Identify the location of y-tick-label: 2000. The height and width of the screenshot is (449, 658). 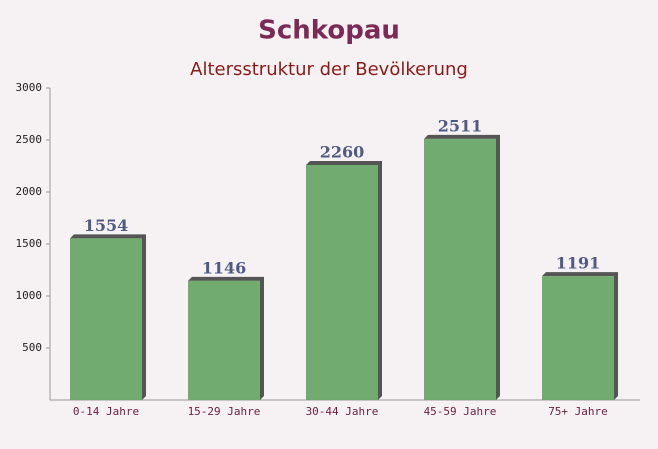
(29, 191).